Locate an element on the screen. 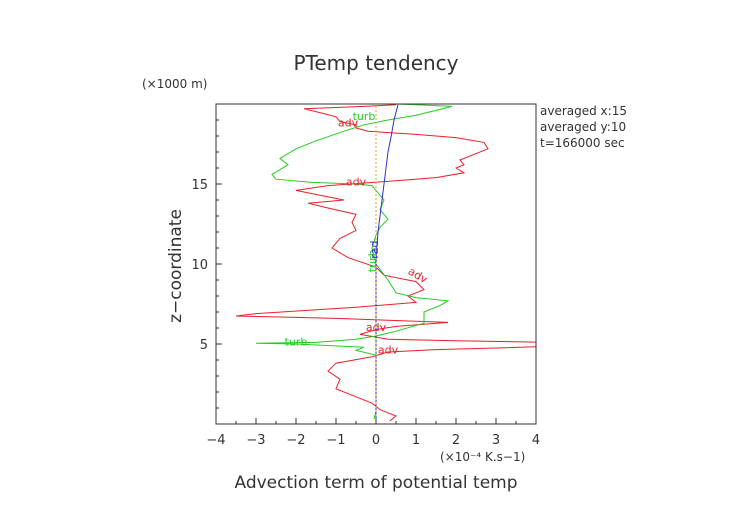 The image size is (752, 532). x-tick-label: 2 is located at coordinates (456, 440).